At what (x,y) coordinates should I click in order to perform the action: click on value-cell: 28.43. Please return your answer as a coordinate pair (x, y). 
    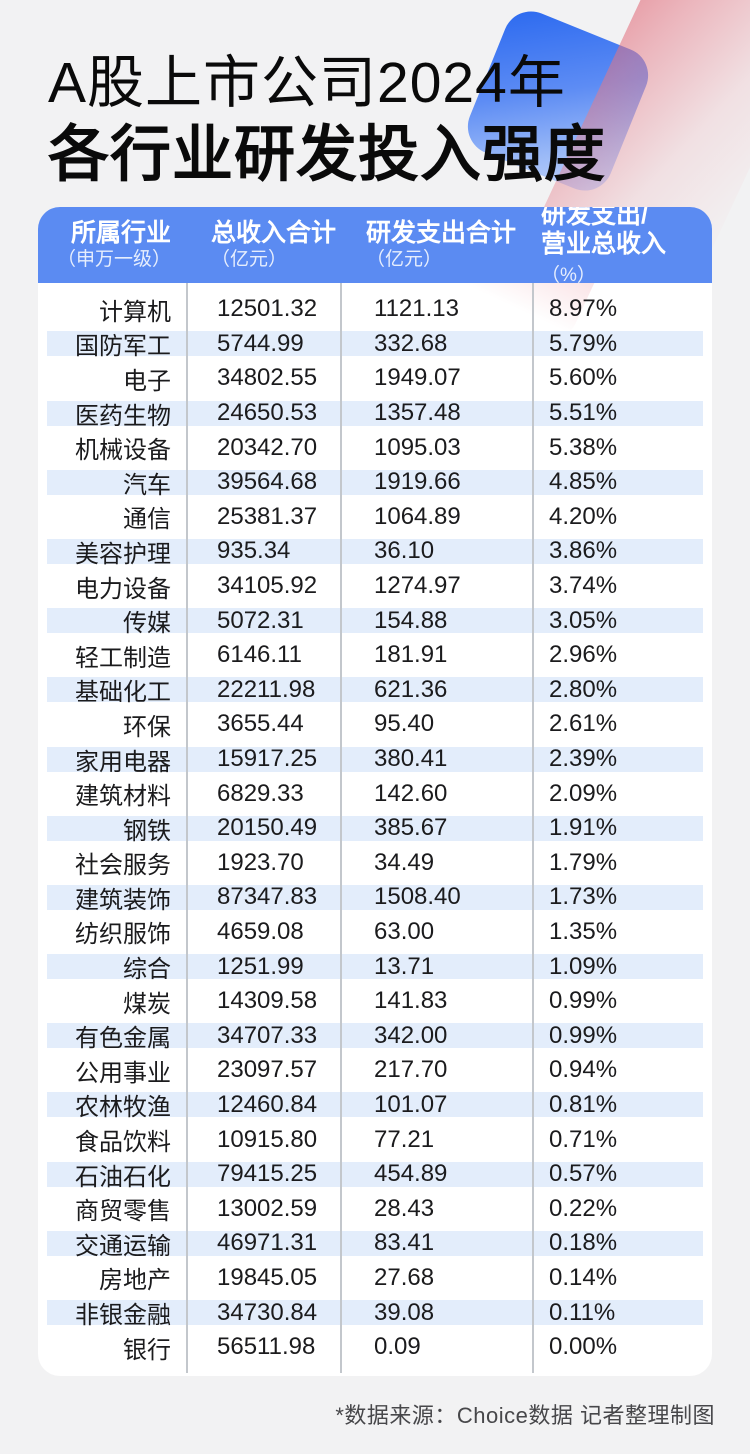
    Looking at the image, I should click on (404, 1208).